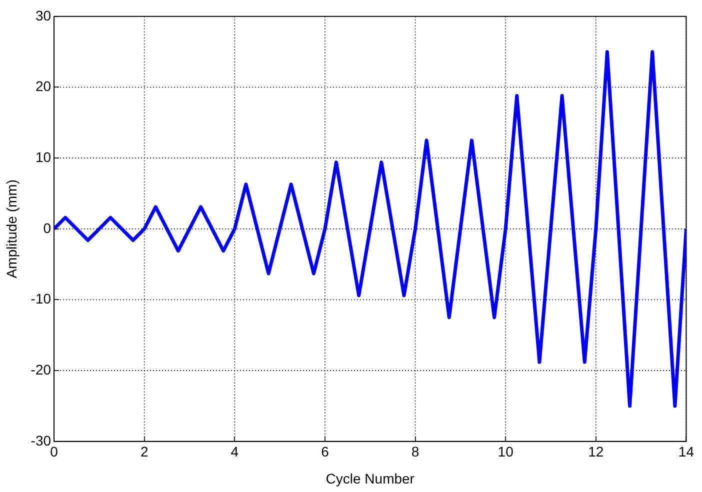 Image resolution: width=702 pixels, height=492 pixels. Describe the element at coordinates (43, 86) in the screenshot. I see `y-tick-label: 20` at that location.